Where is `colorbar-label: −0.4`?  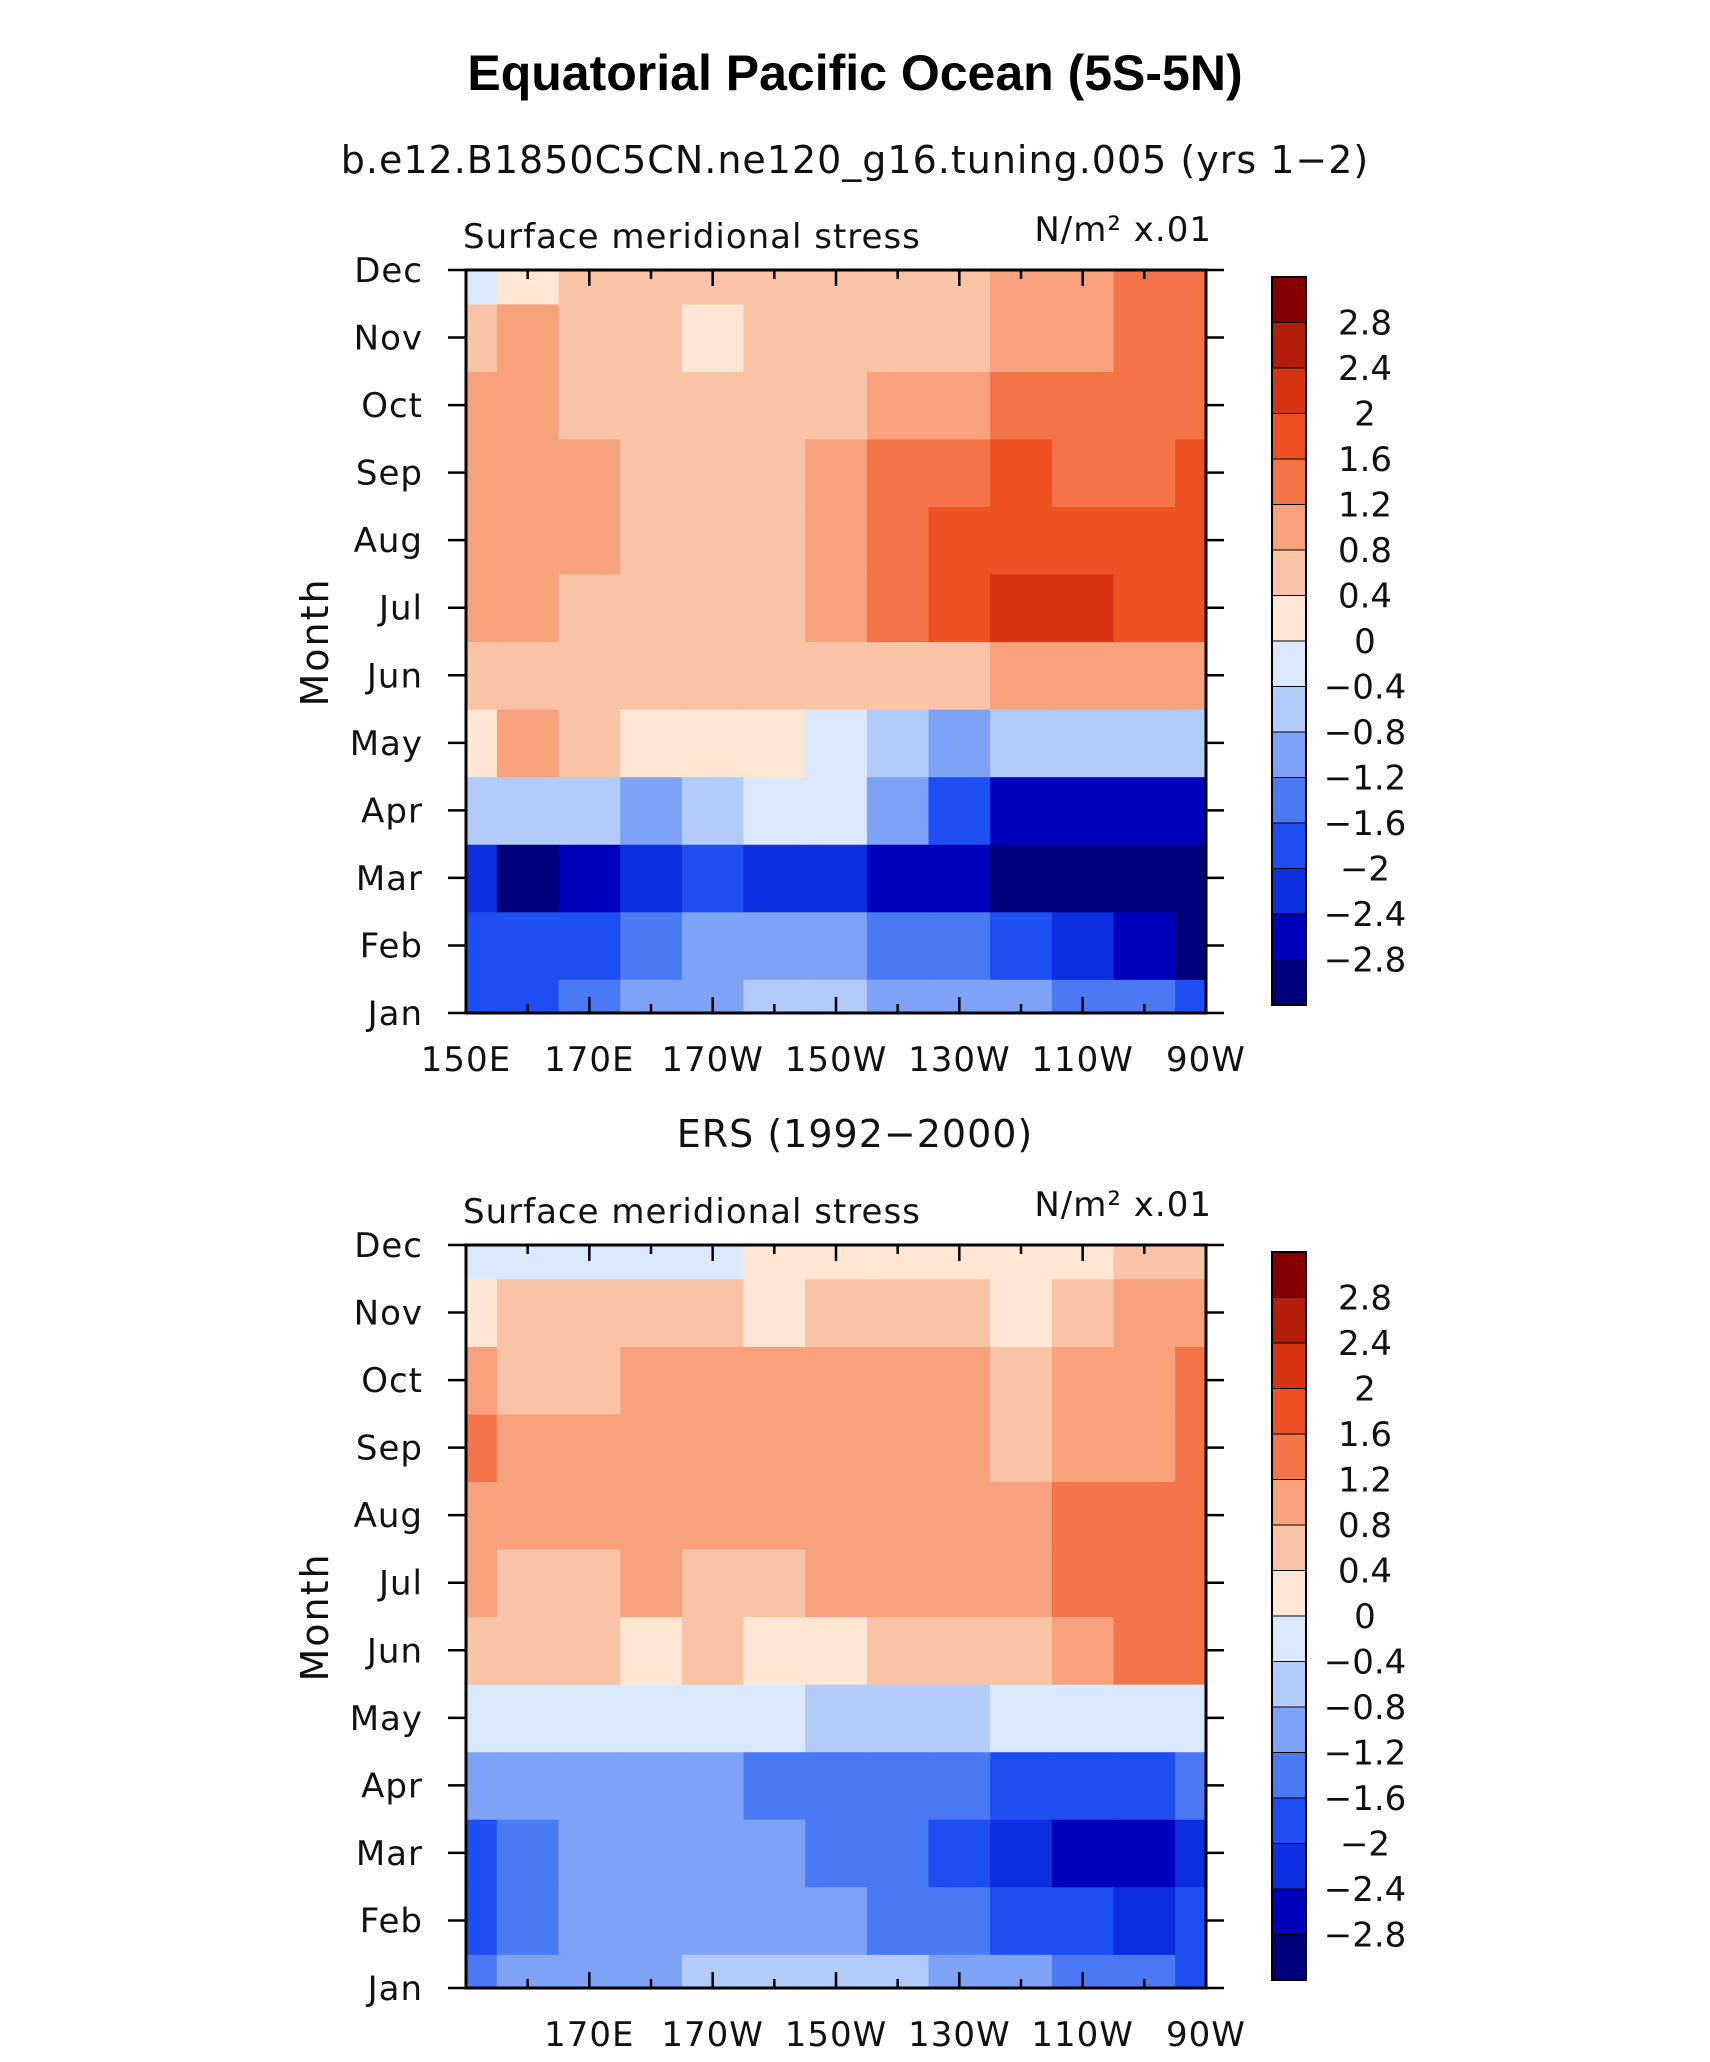 colorbar-label: −0.4 is located at coordinates (1365, 688).